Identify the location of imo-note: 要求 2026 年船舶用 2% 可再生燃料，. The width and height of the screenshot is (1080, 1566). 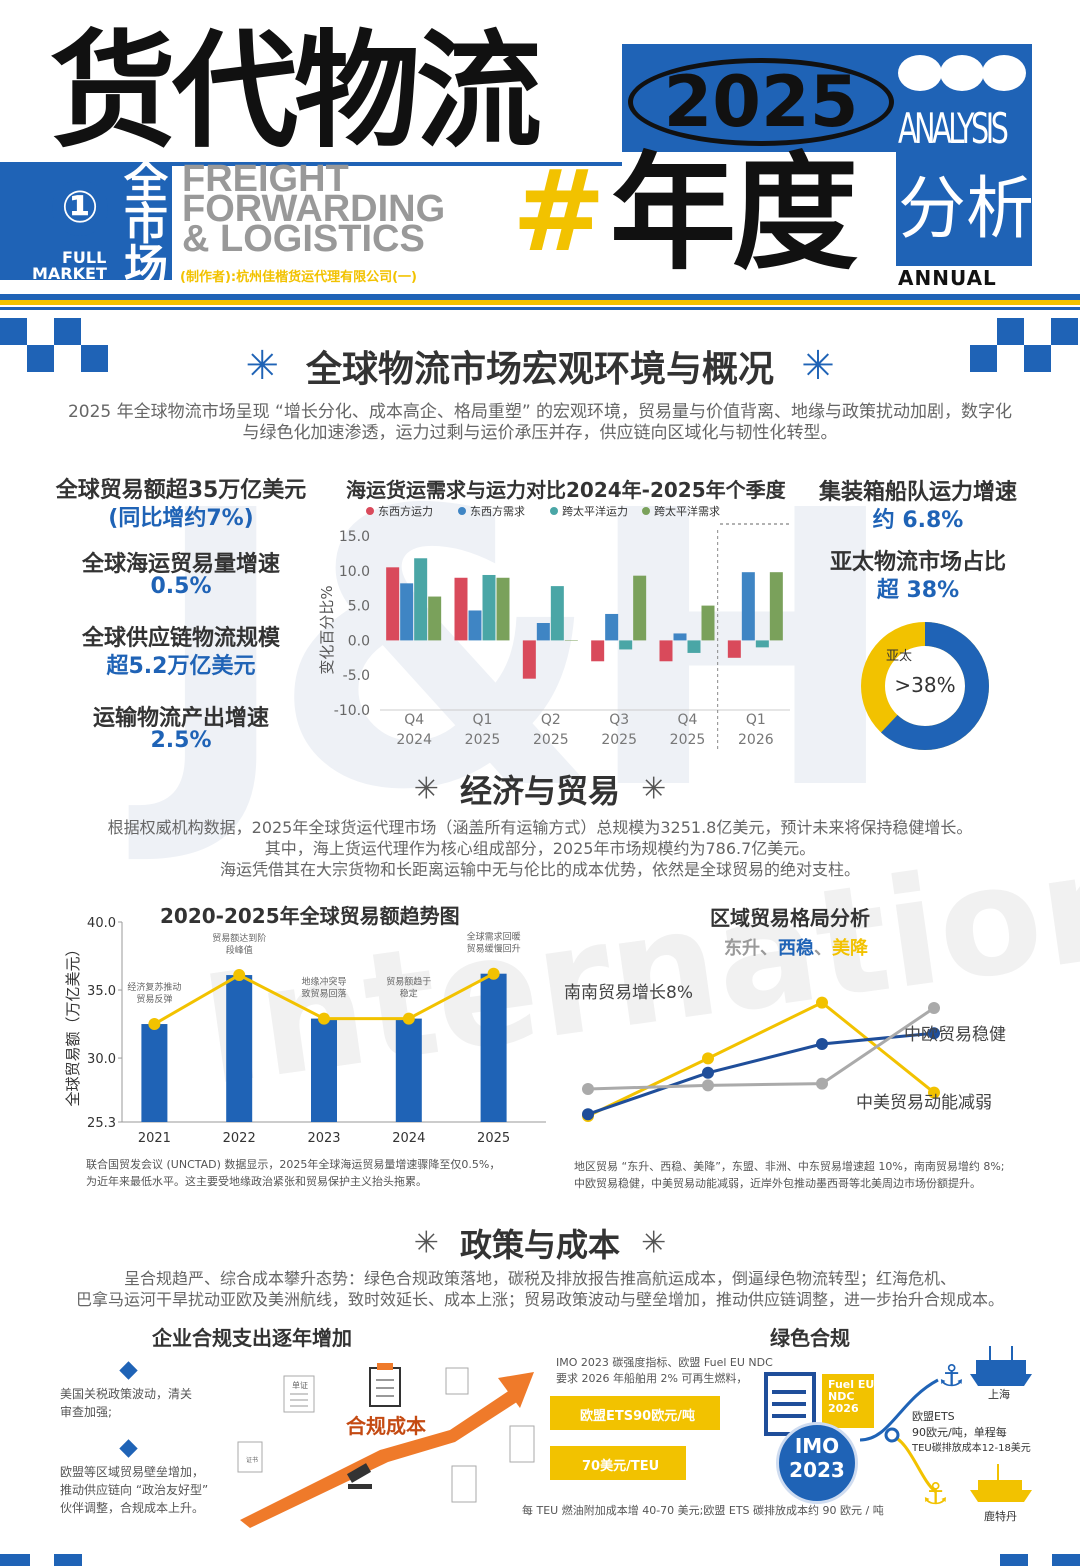
(652, 1378).